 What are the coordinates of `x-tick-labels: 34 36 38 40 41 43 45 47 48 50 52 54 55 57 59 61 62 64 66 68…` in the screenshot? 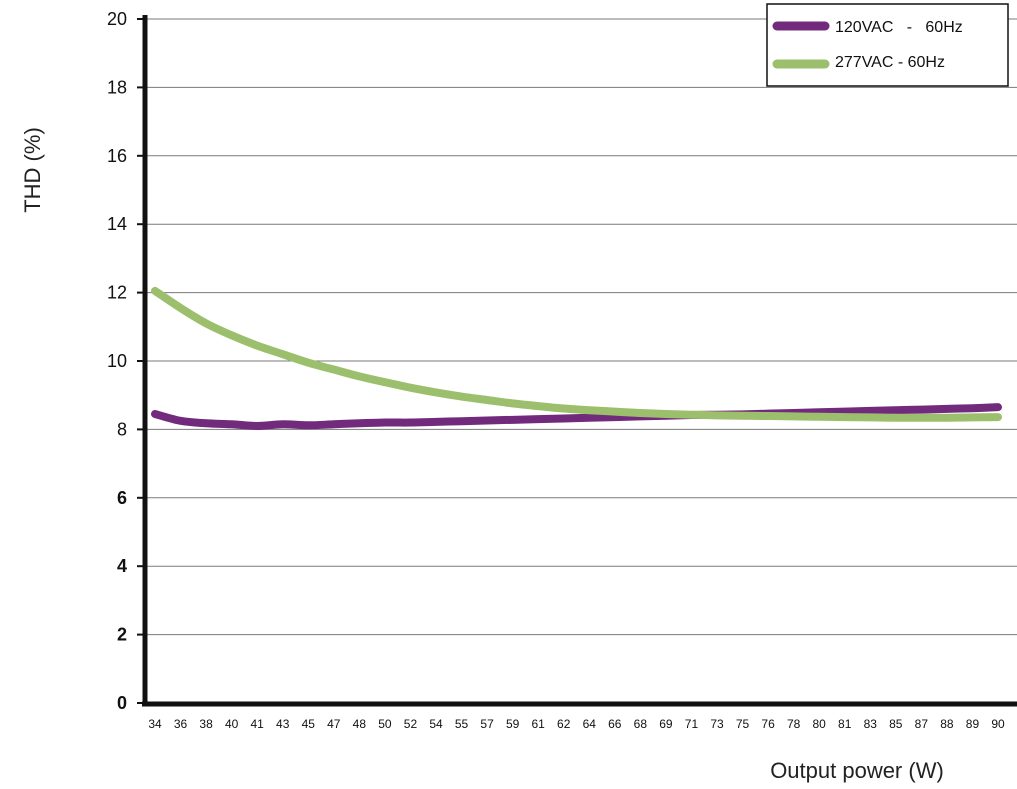 It's located at (576, 724).